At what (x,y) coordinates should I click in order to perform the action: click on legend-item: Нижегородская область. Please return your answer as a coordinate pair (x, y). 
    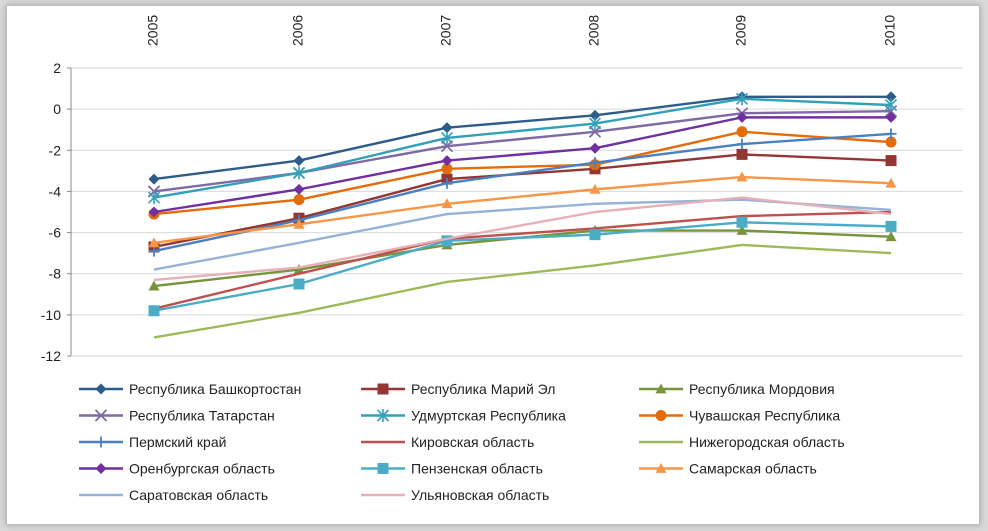
    Looking at the image, I should click on (742, 442).